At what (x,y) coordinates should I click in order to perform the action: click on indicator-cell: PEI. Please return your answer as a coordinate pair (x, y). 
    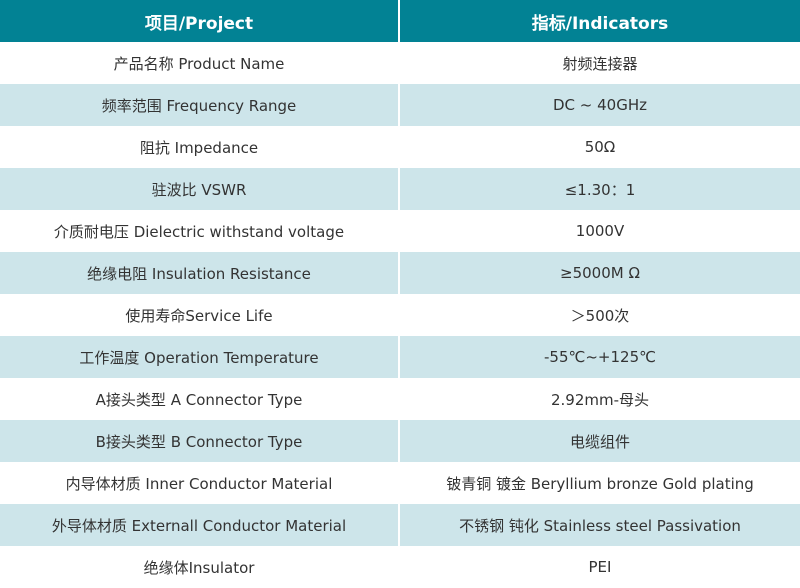
    Looking at the image, I should click on (600, 567).